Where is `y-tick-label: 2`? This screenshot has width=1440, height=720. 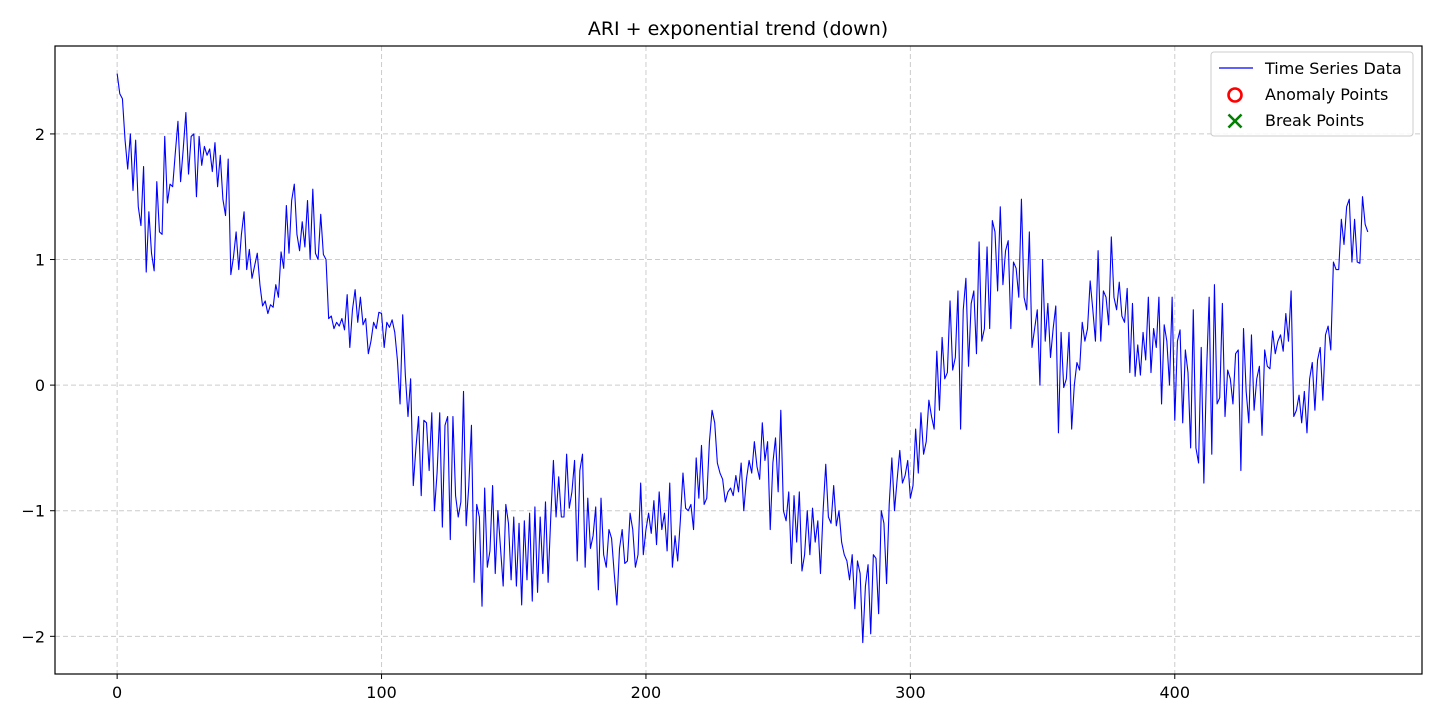 y-tick-label: 2 is located at coordinates (40, 134).